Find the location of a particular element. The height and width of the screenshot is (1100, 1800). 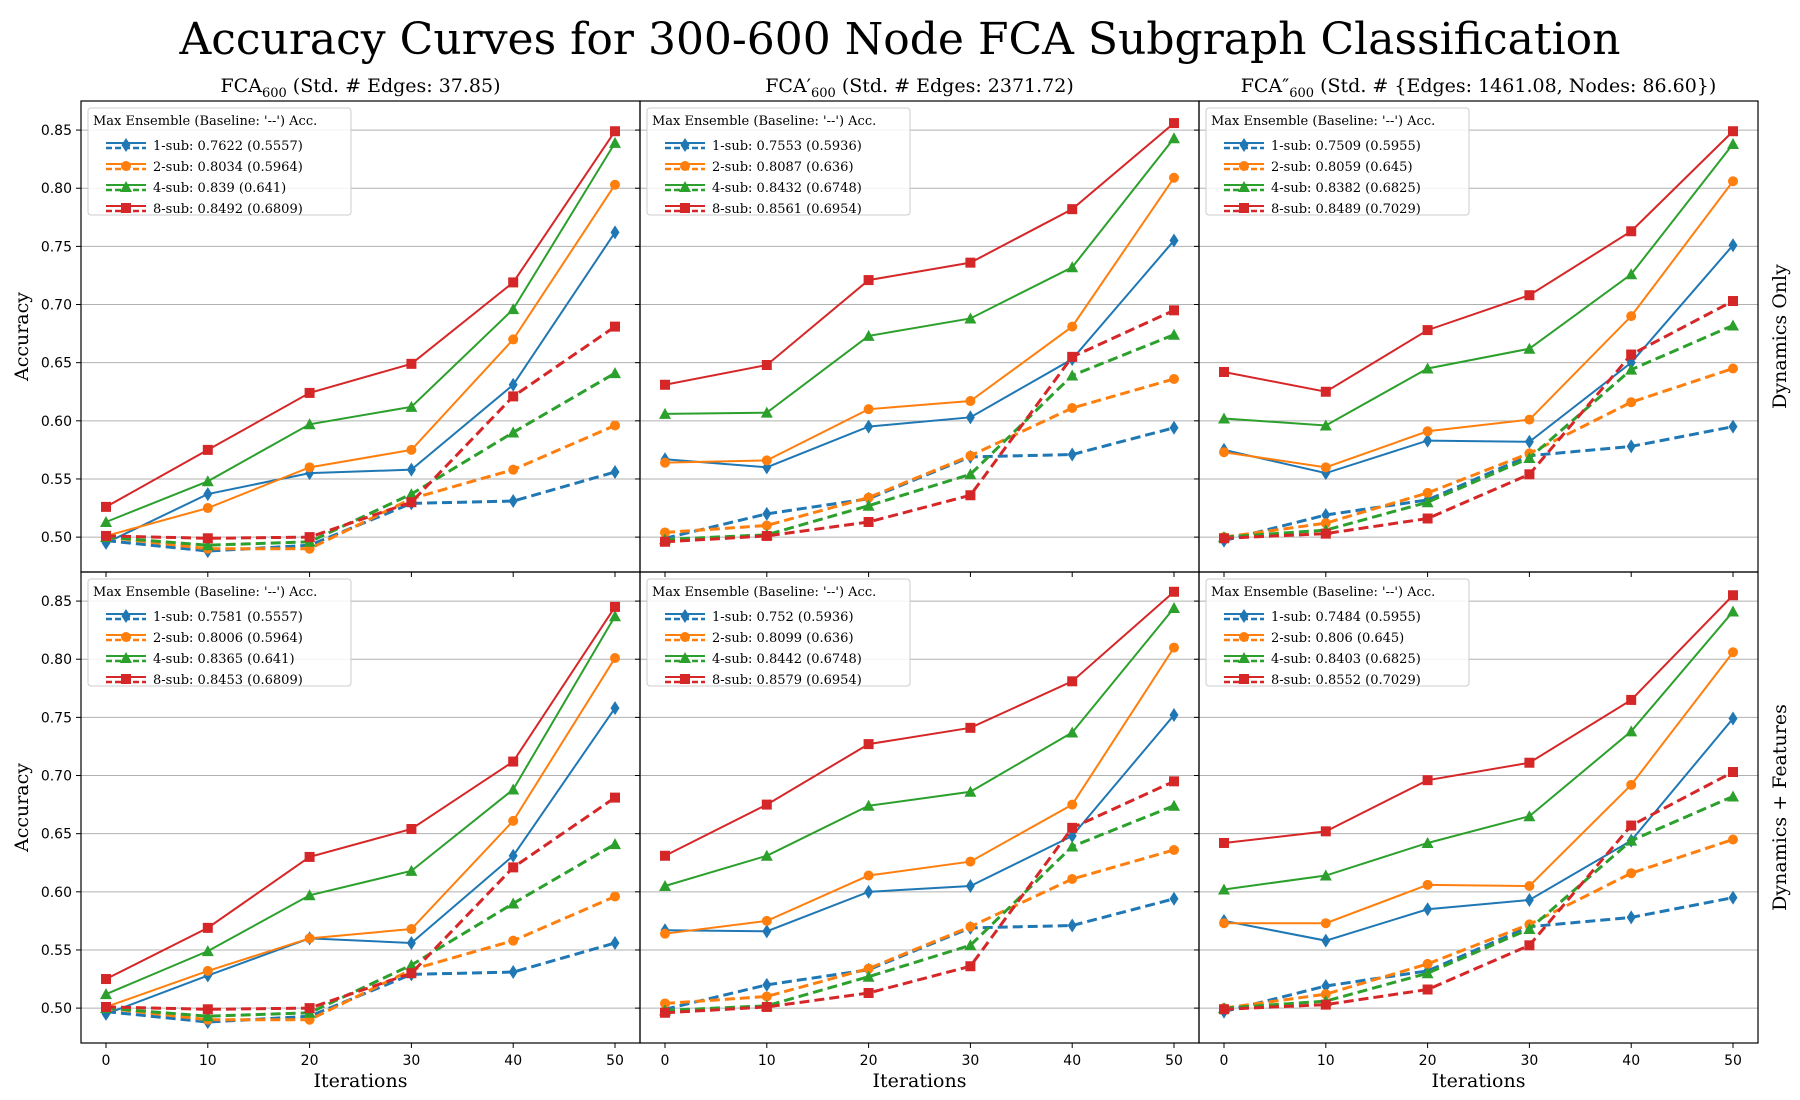

series-line-8-sub-dashed is located at coordinates (1478, 890).